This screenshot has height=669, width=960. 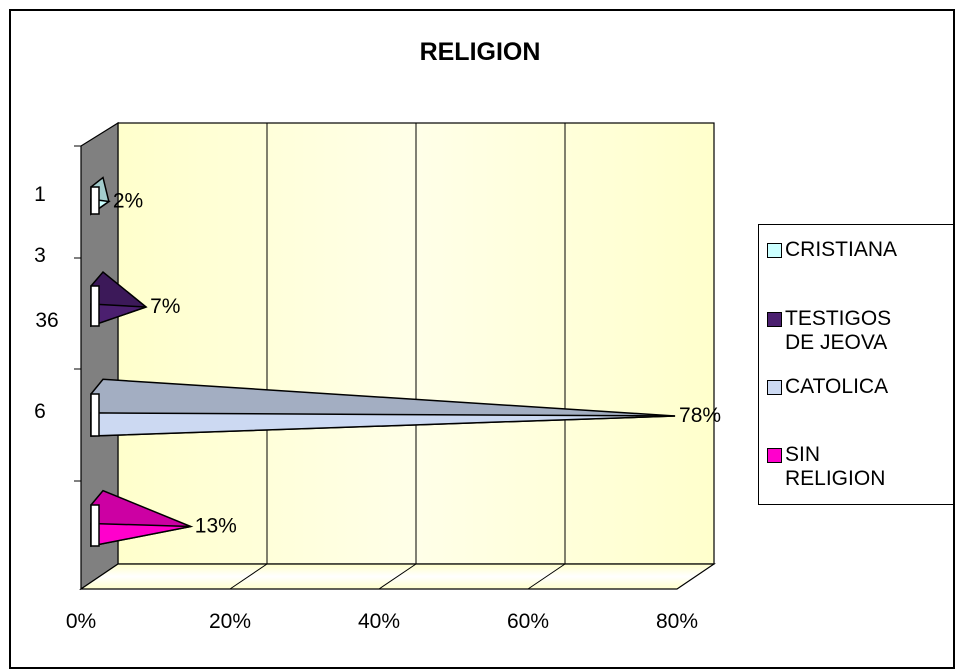 I want to click on legend-item: CRISTIANA, so click(x=832, y=250).